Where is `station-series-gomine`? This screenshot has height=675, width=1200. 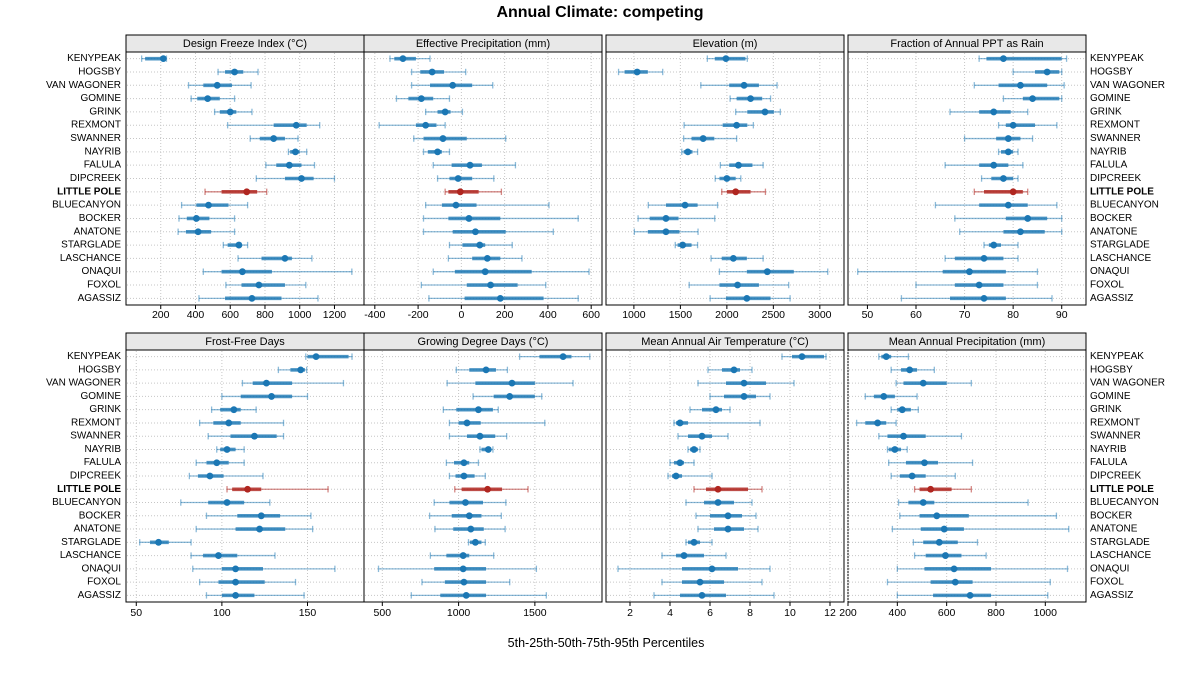 station-series-gomine is located at coordinates (265, 396).